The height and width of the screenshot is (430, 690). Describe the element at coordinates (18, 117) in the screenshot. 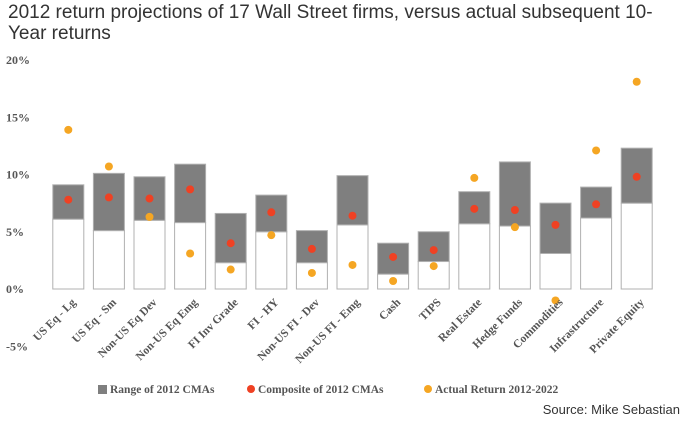

I see `y-tick-label: 15%` at that location.